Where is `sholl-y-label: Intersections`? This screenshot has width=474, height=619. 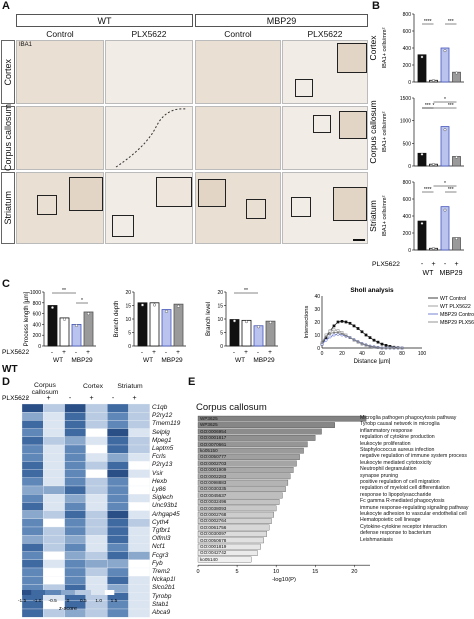
sholl-y-label: Intersections is located at coordinates (307, 321).